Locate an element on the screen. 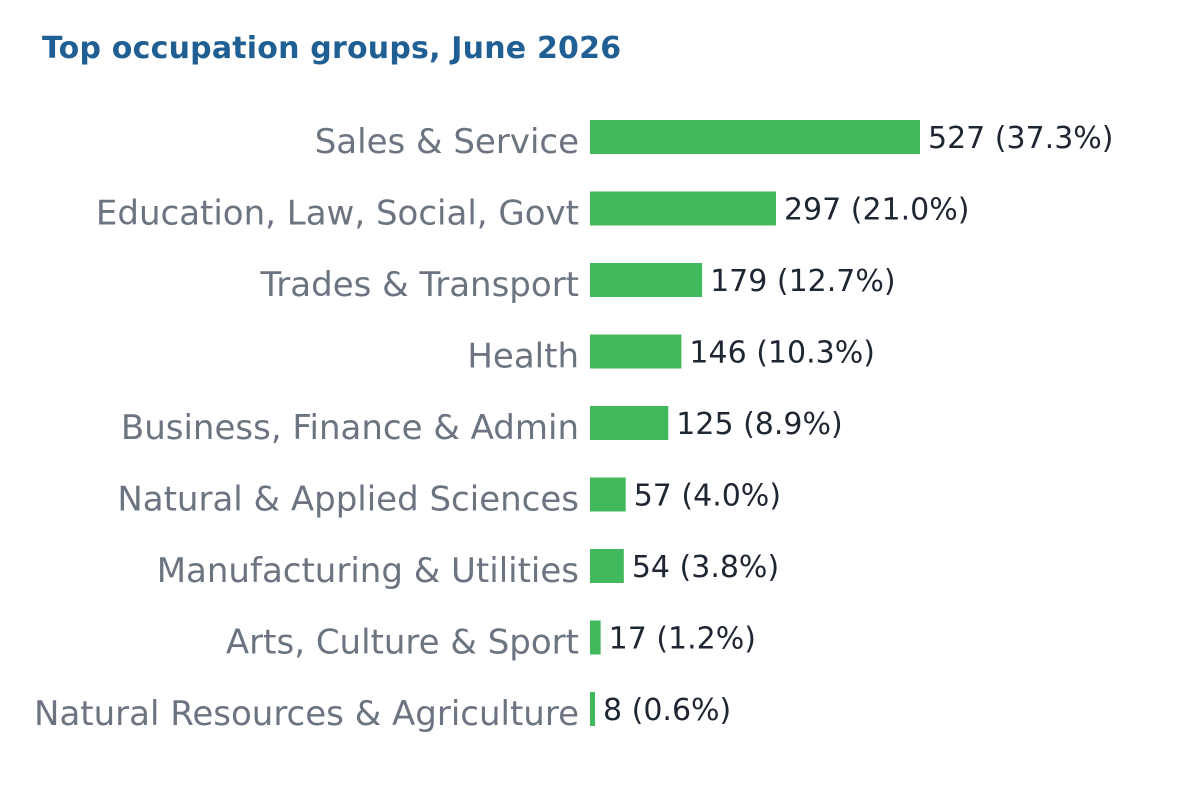 The width and height of the screenshot is (1180, 800). data-label: 54 (3.8%) is located at coordinates (705, 567).